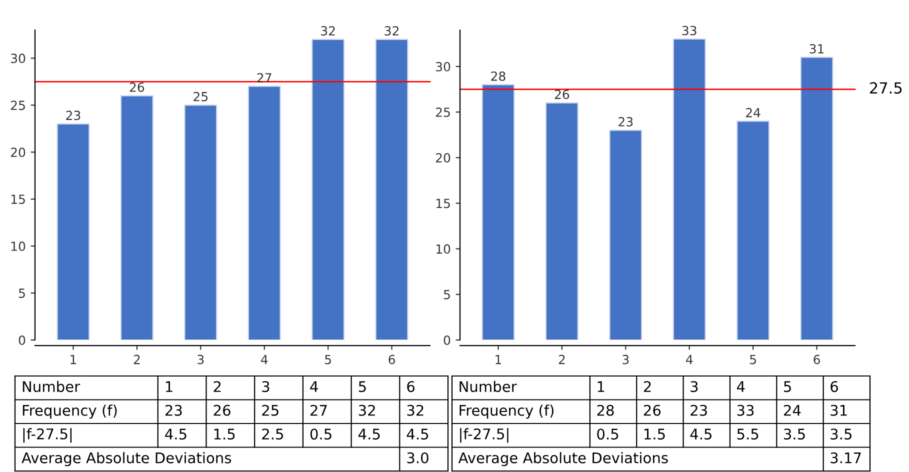 Image resolution: width=909 pixels, height=472 pixels. I want to click on text: 24, so click(792, 410).